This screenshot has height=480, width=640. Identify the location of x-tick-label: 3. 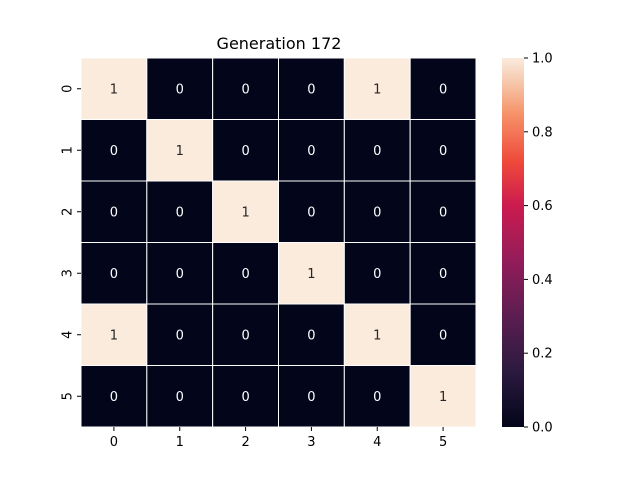
(311, 442).